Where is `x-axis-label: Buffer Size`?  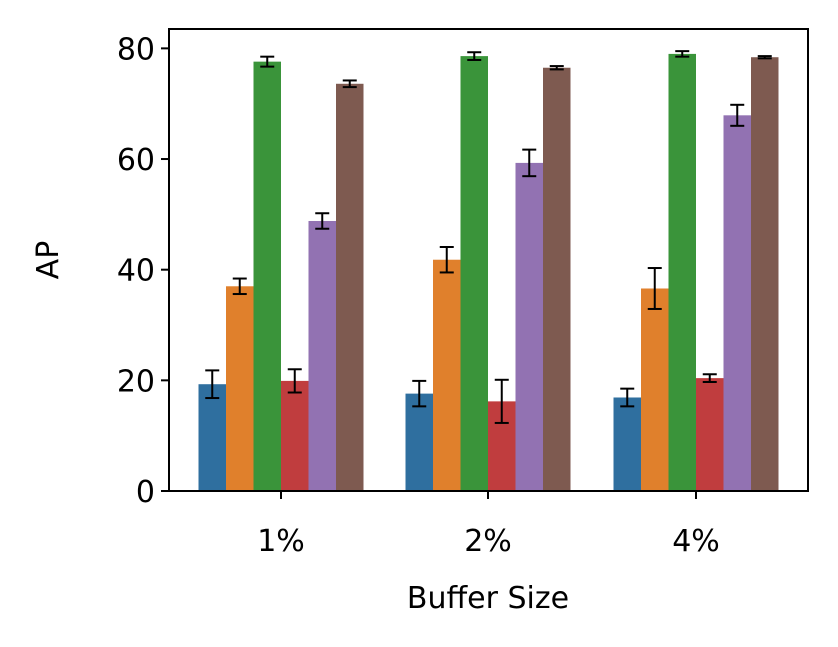 x-axis-label: Buffer Size is located at coordinates (488, 598).